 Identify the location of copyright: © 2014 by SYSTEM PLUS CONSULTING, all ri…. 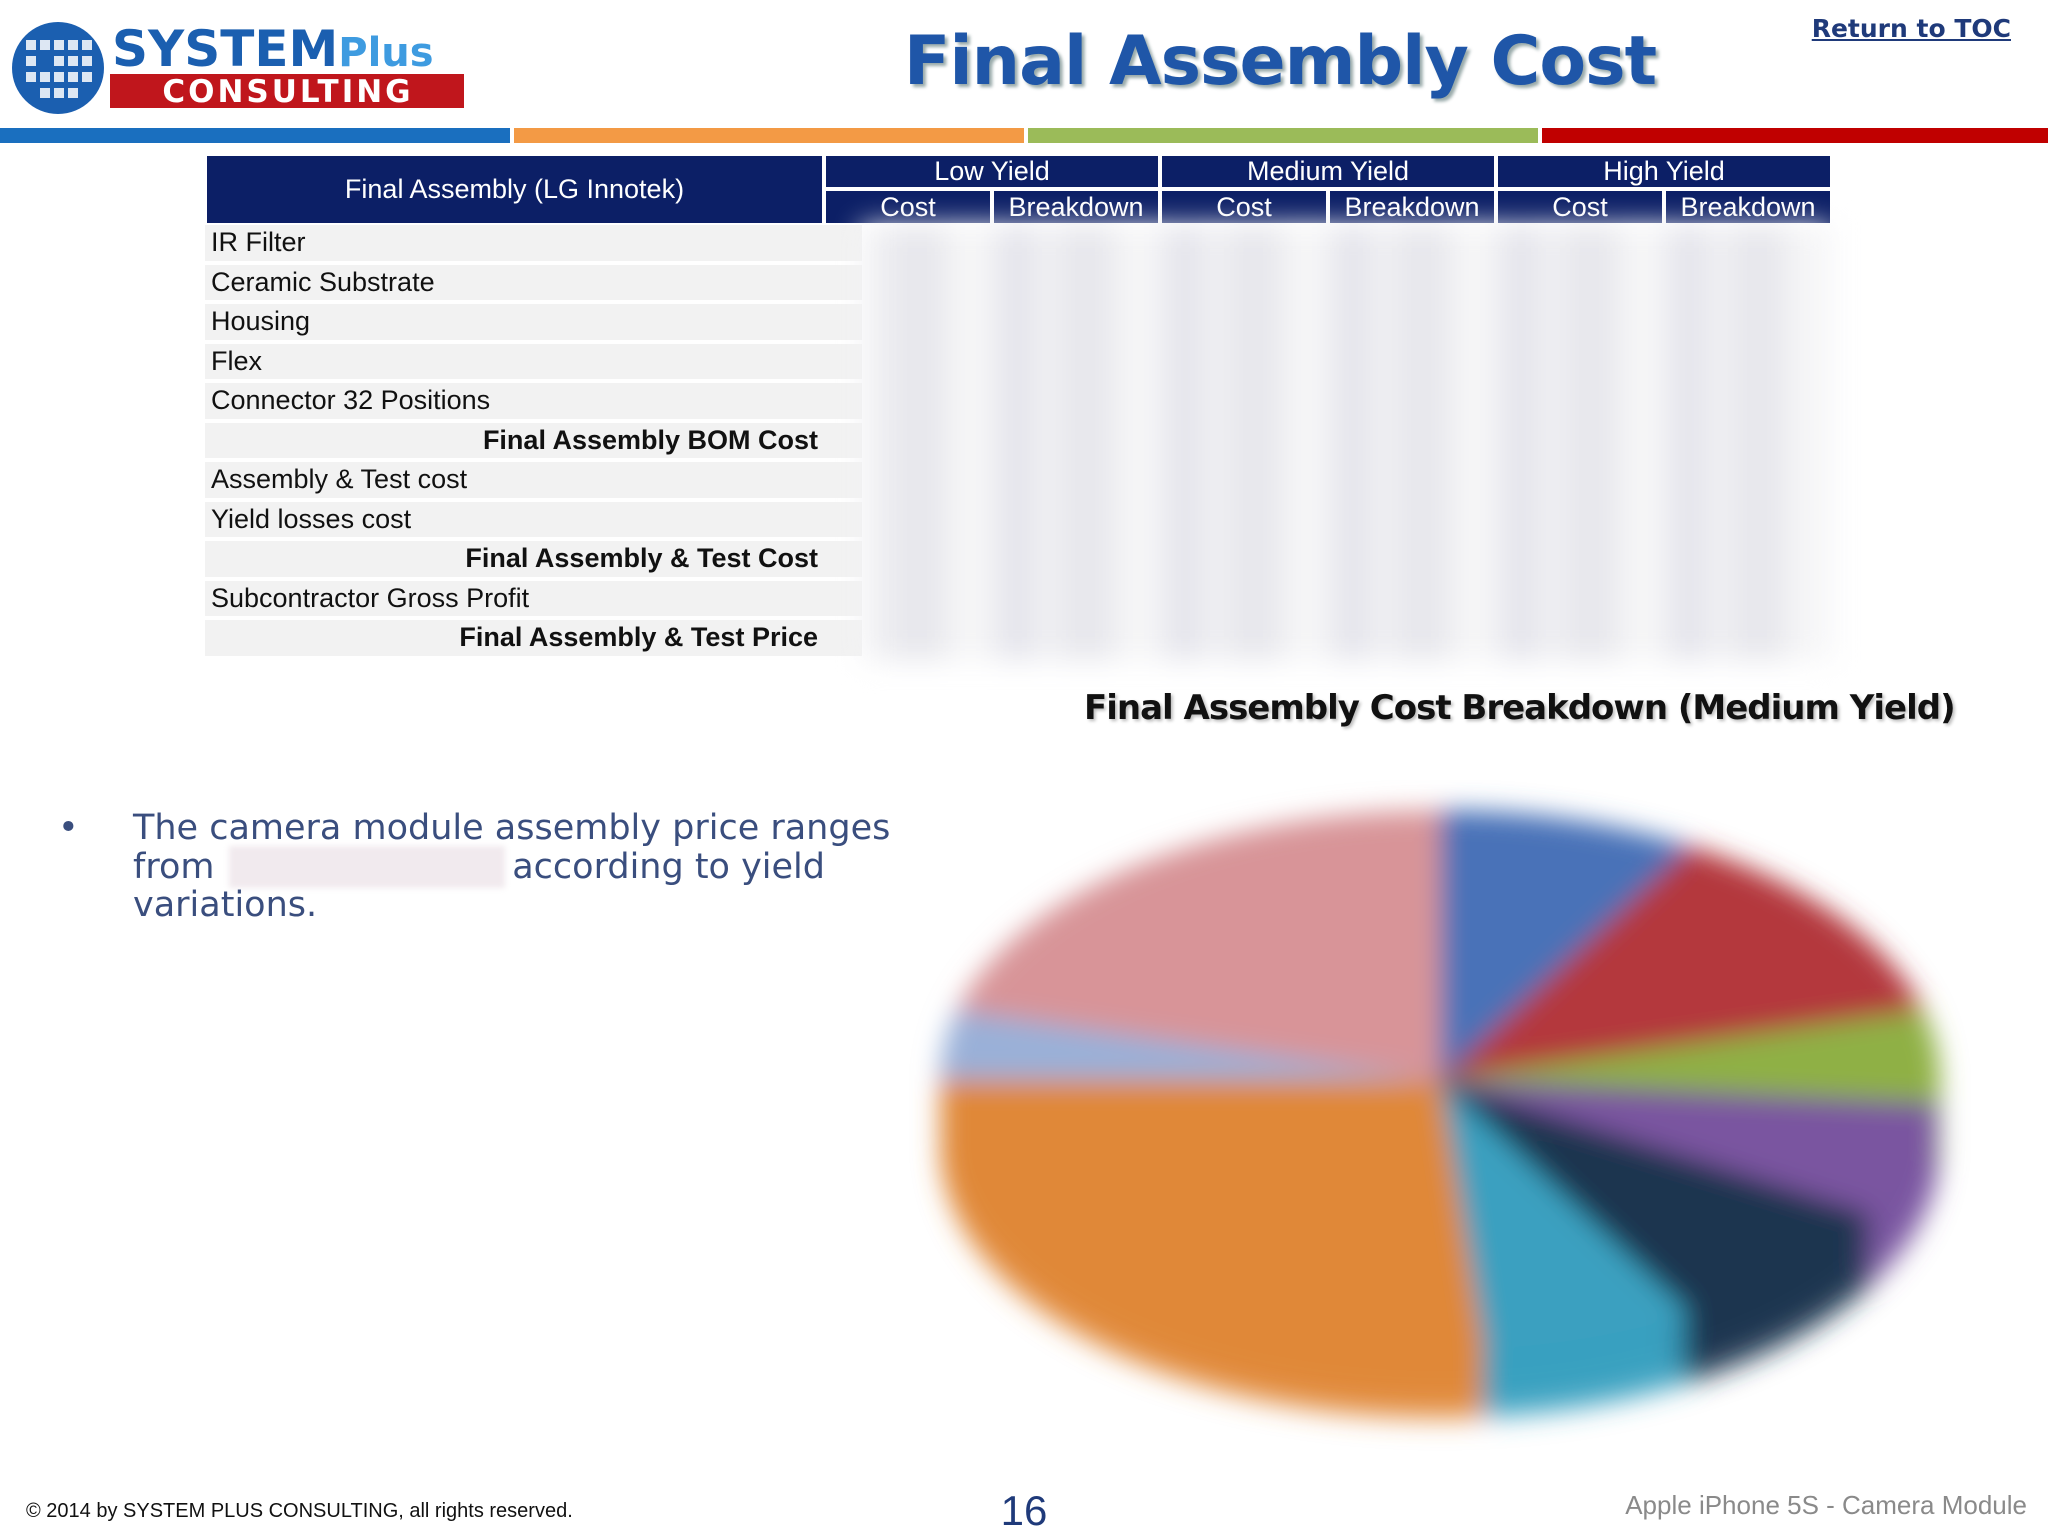
(299, 1511).